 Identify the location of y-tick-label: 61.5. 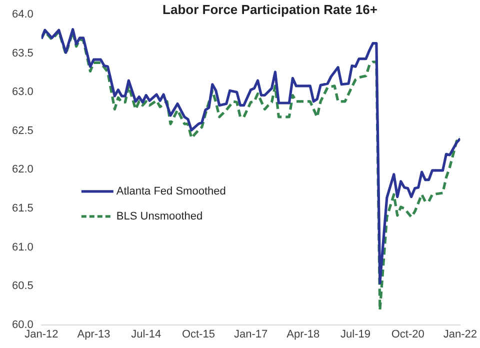
(23, 208).